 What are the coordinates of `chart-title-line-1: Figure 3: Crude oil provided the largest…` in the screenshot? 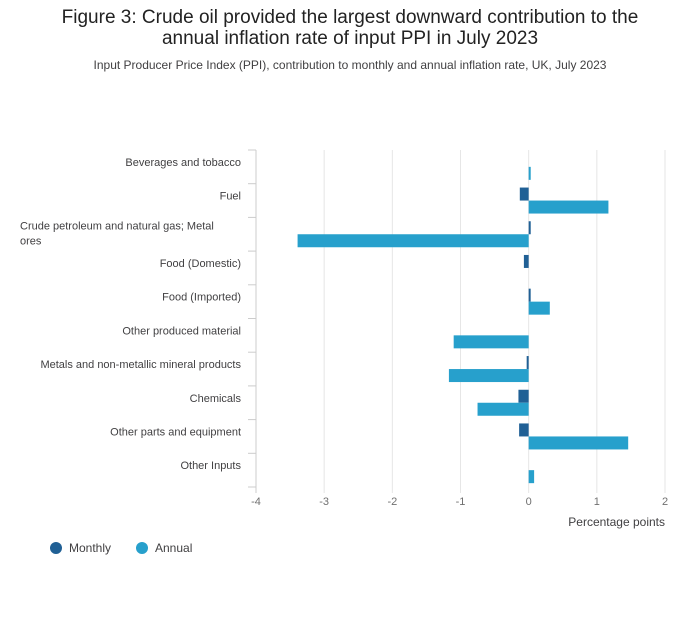 It's located at (350, 17).